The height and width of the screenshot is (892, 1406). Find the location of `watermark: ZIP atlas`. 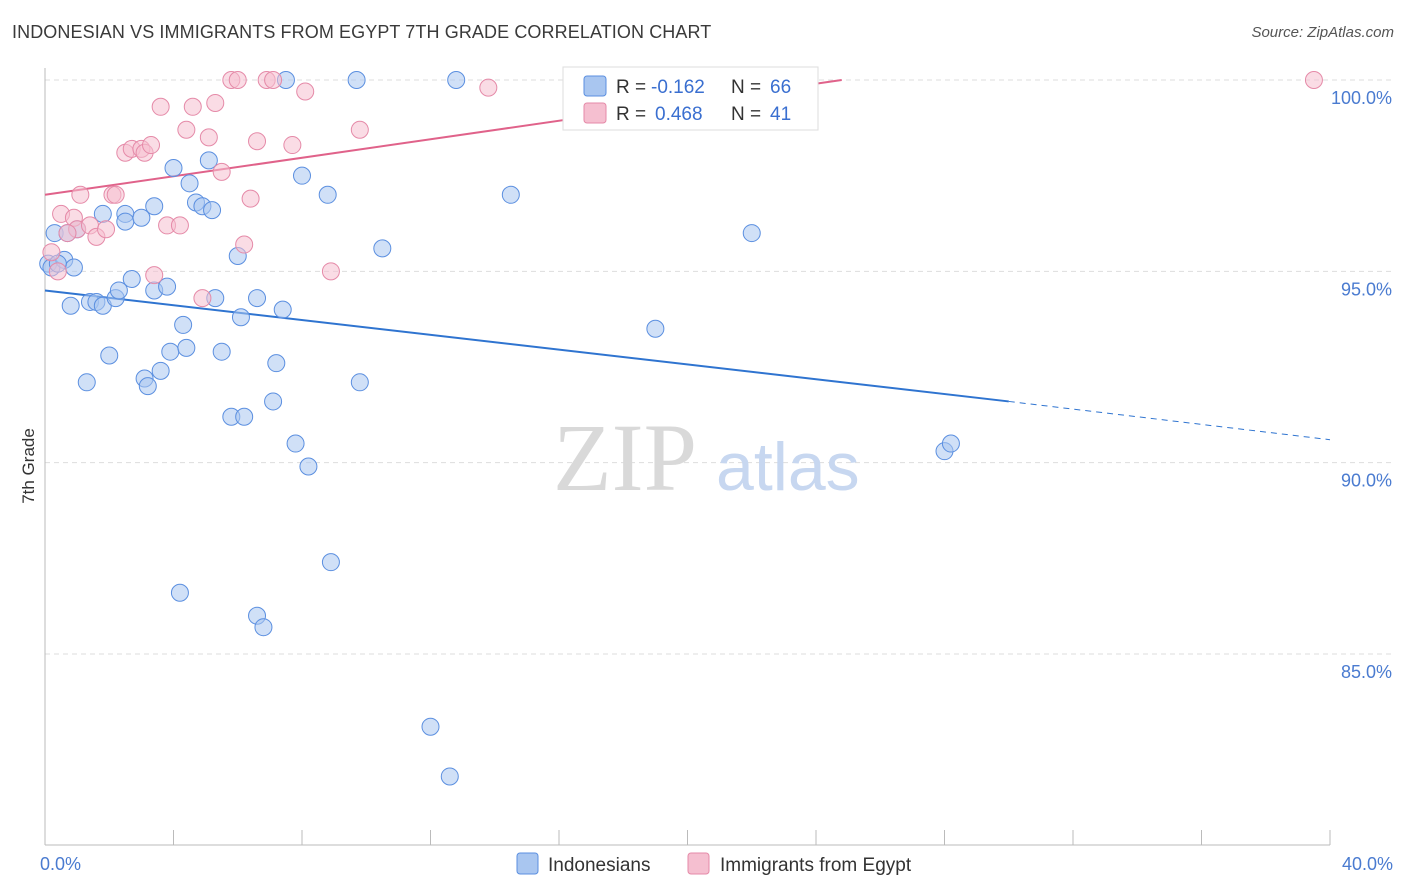

watermark: ZIP atlas is located at coordinates (706, 457).